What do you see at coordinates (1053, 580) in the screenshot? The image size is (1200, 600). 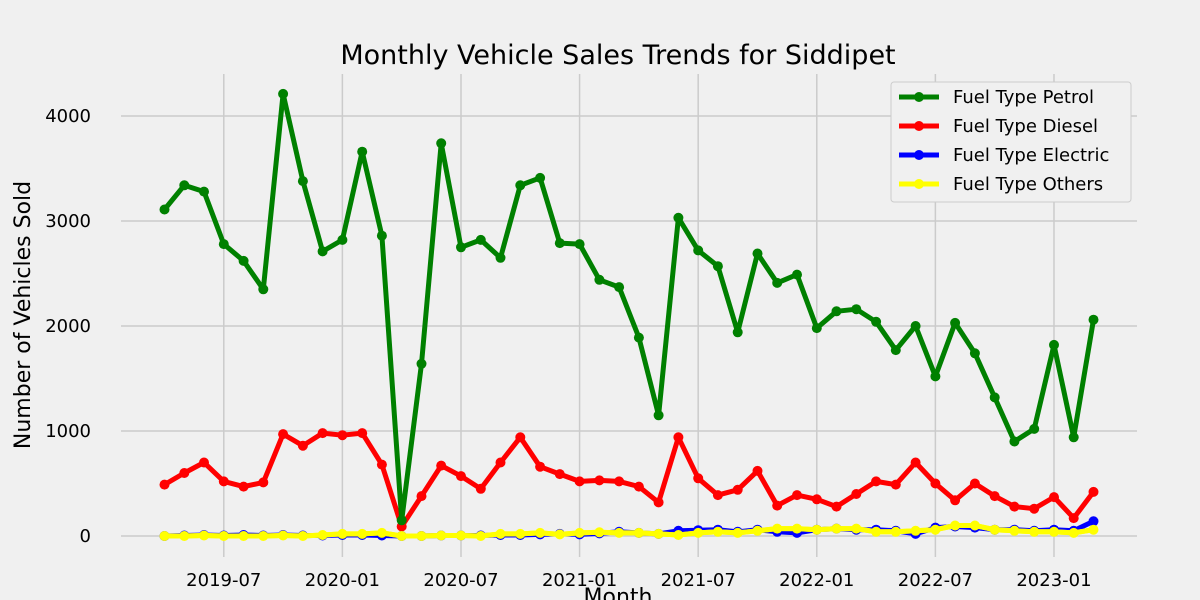 I see `x-tick-label: 2023-01` at bounding box center [1053, 580].